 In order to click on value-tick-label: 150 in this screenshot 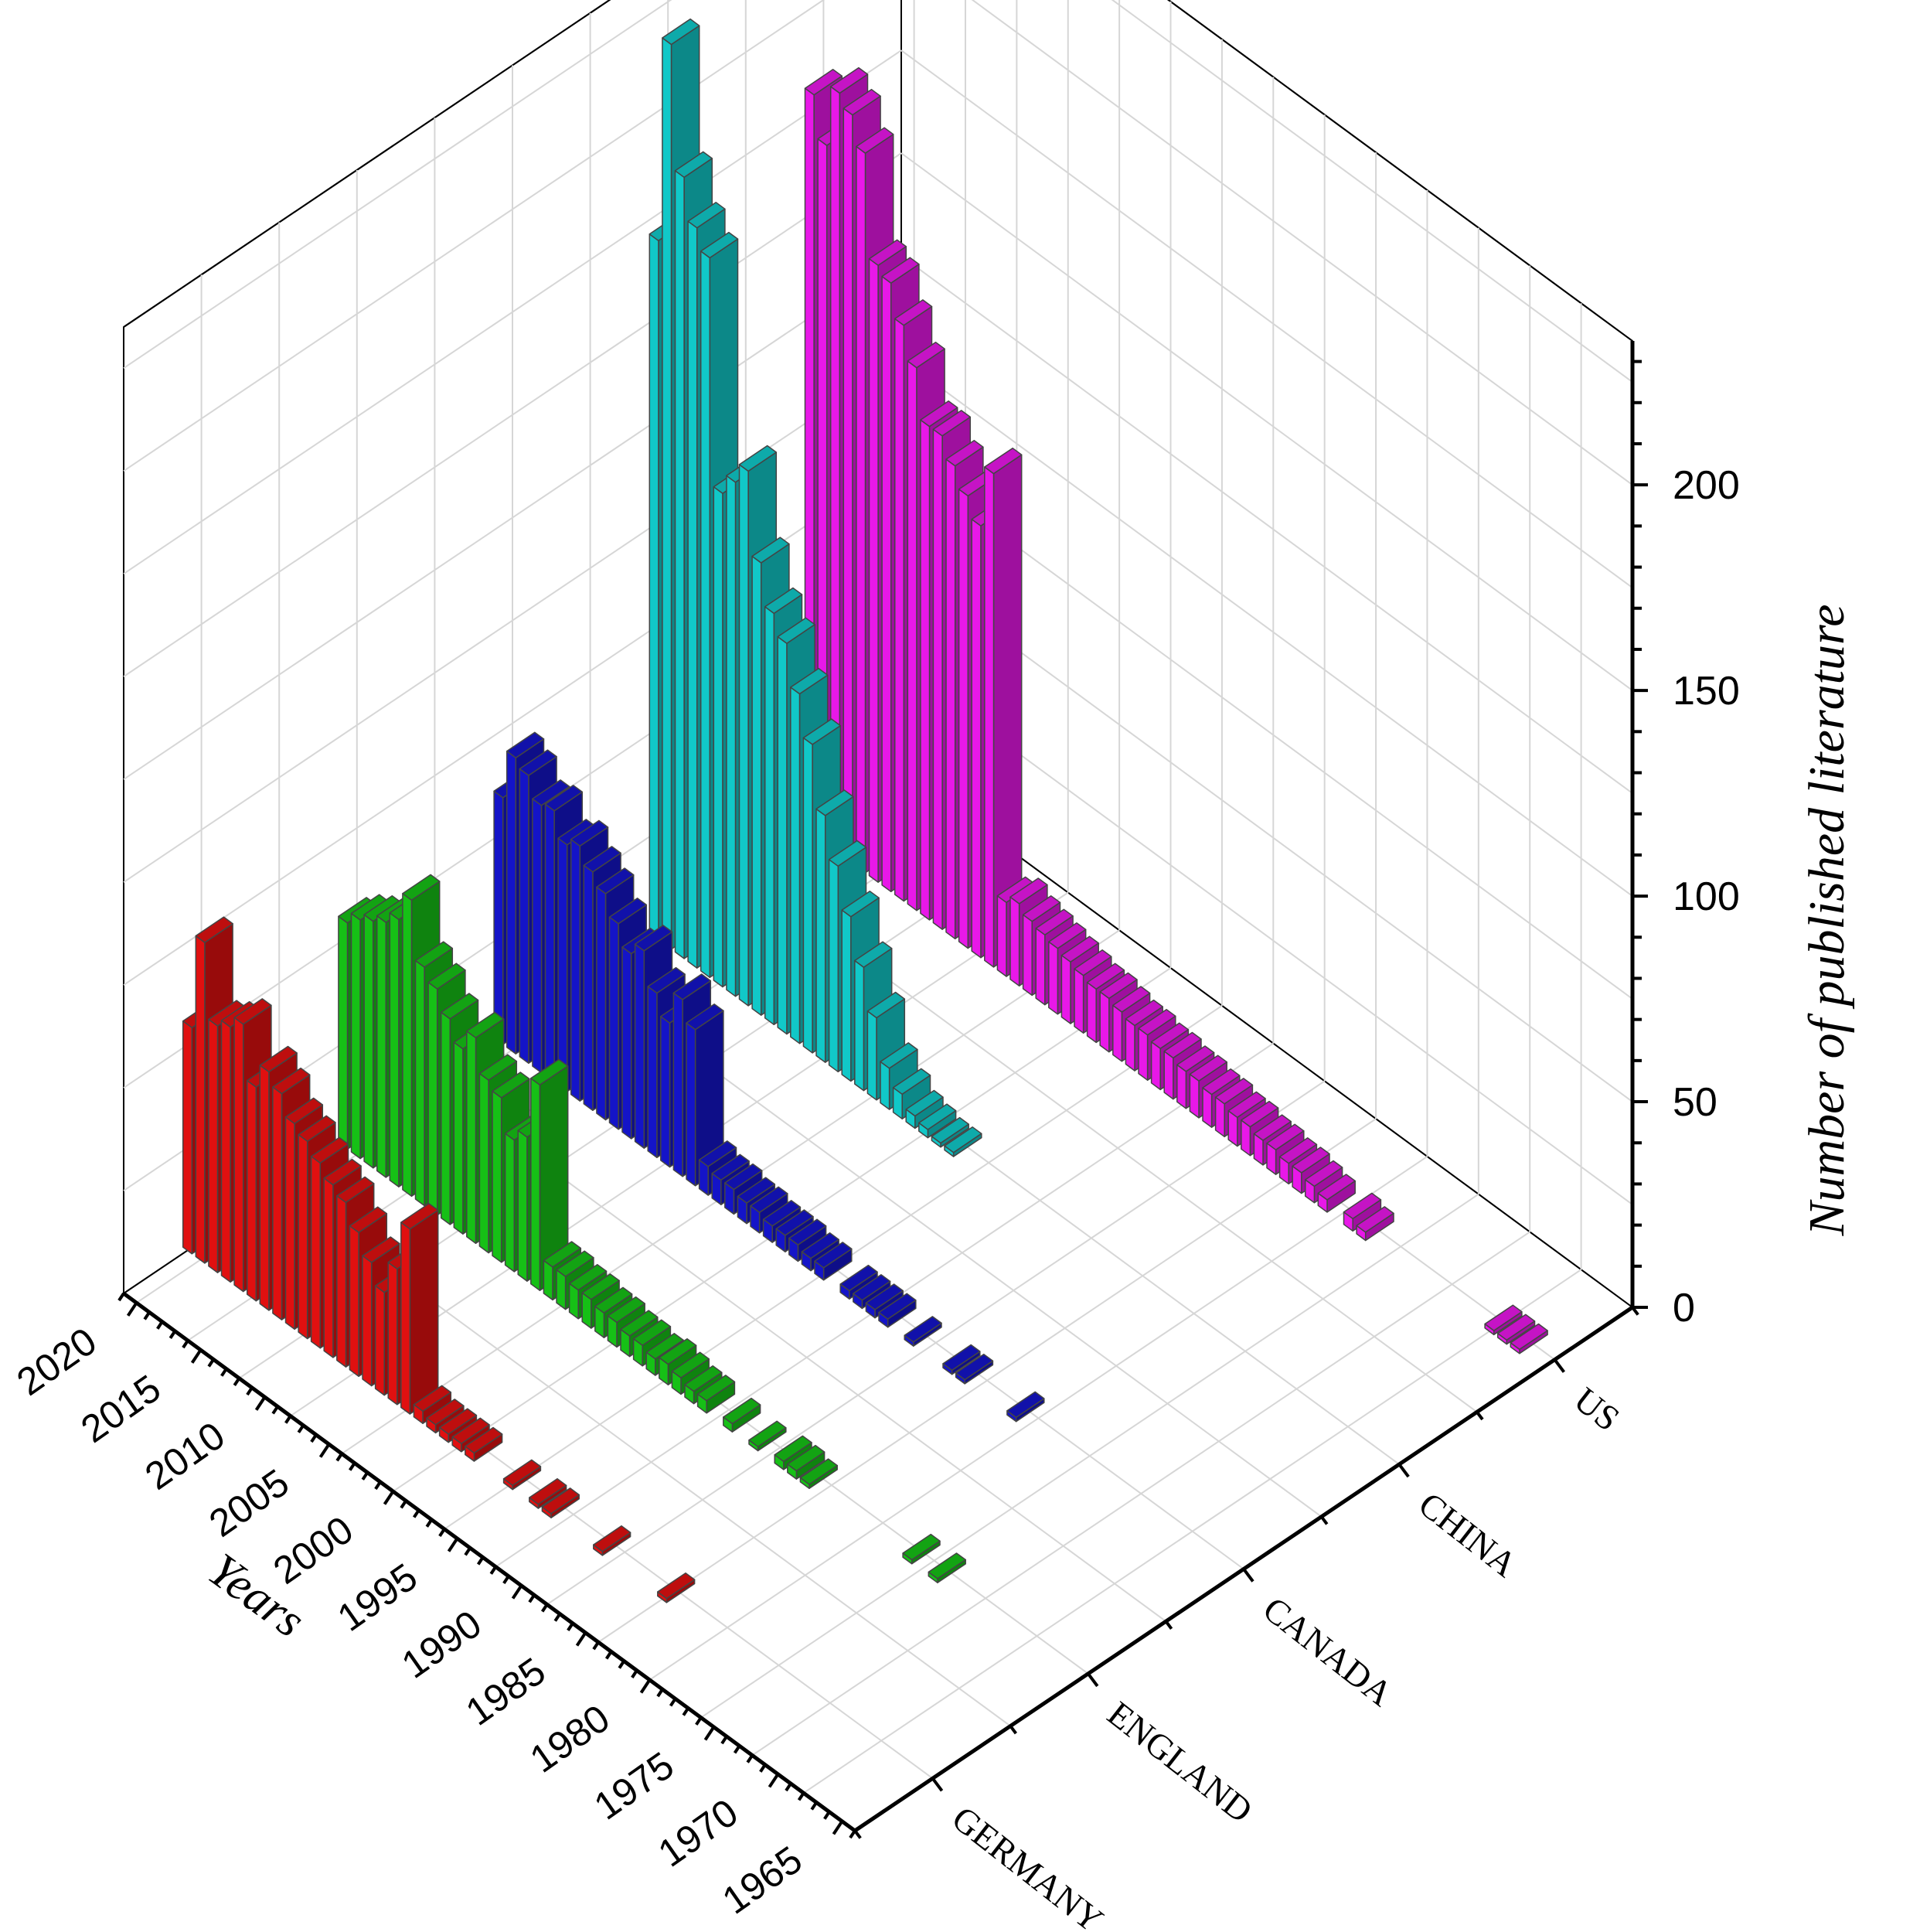, I will do `click(1706, 691)`.